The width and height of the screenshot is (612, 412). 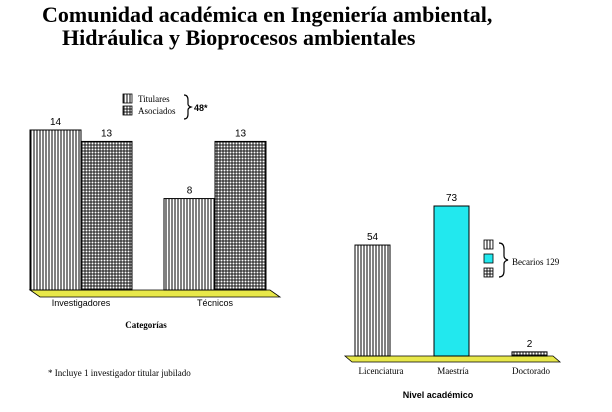 I want to click on base-platform-categorias, so click(x=155, y=293).